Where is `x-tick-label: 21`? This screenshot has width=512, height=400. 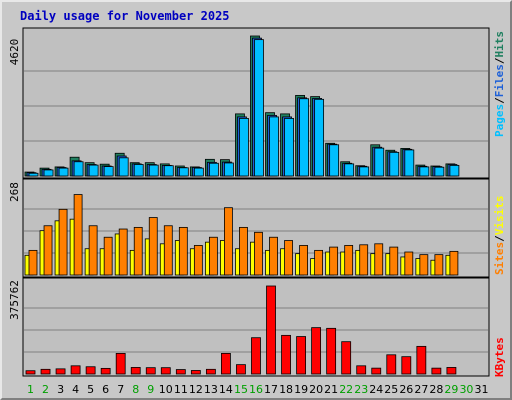
x-tick-label: 21 is located at coordinates (331, 389).